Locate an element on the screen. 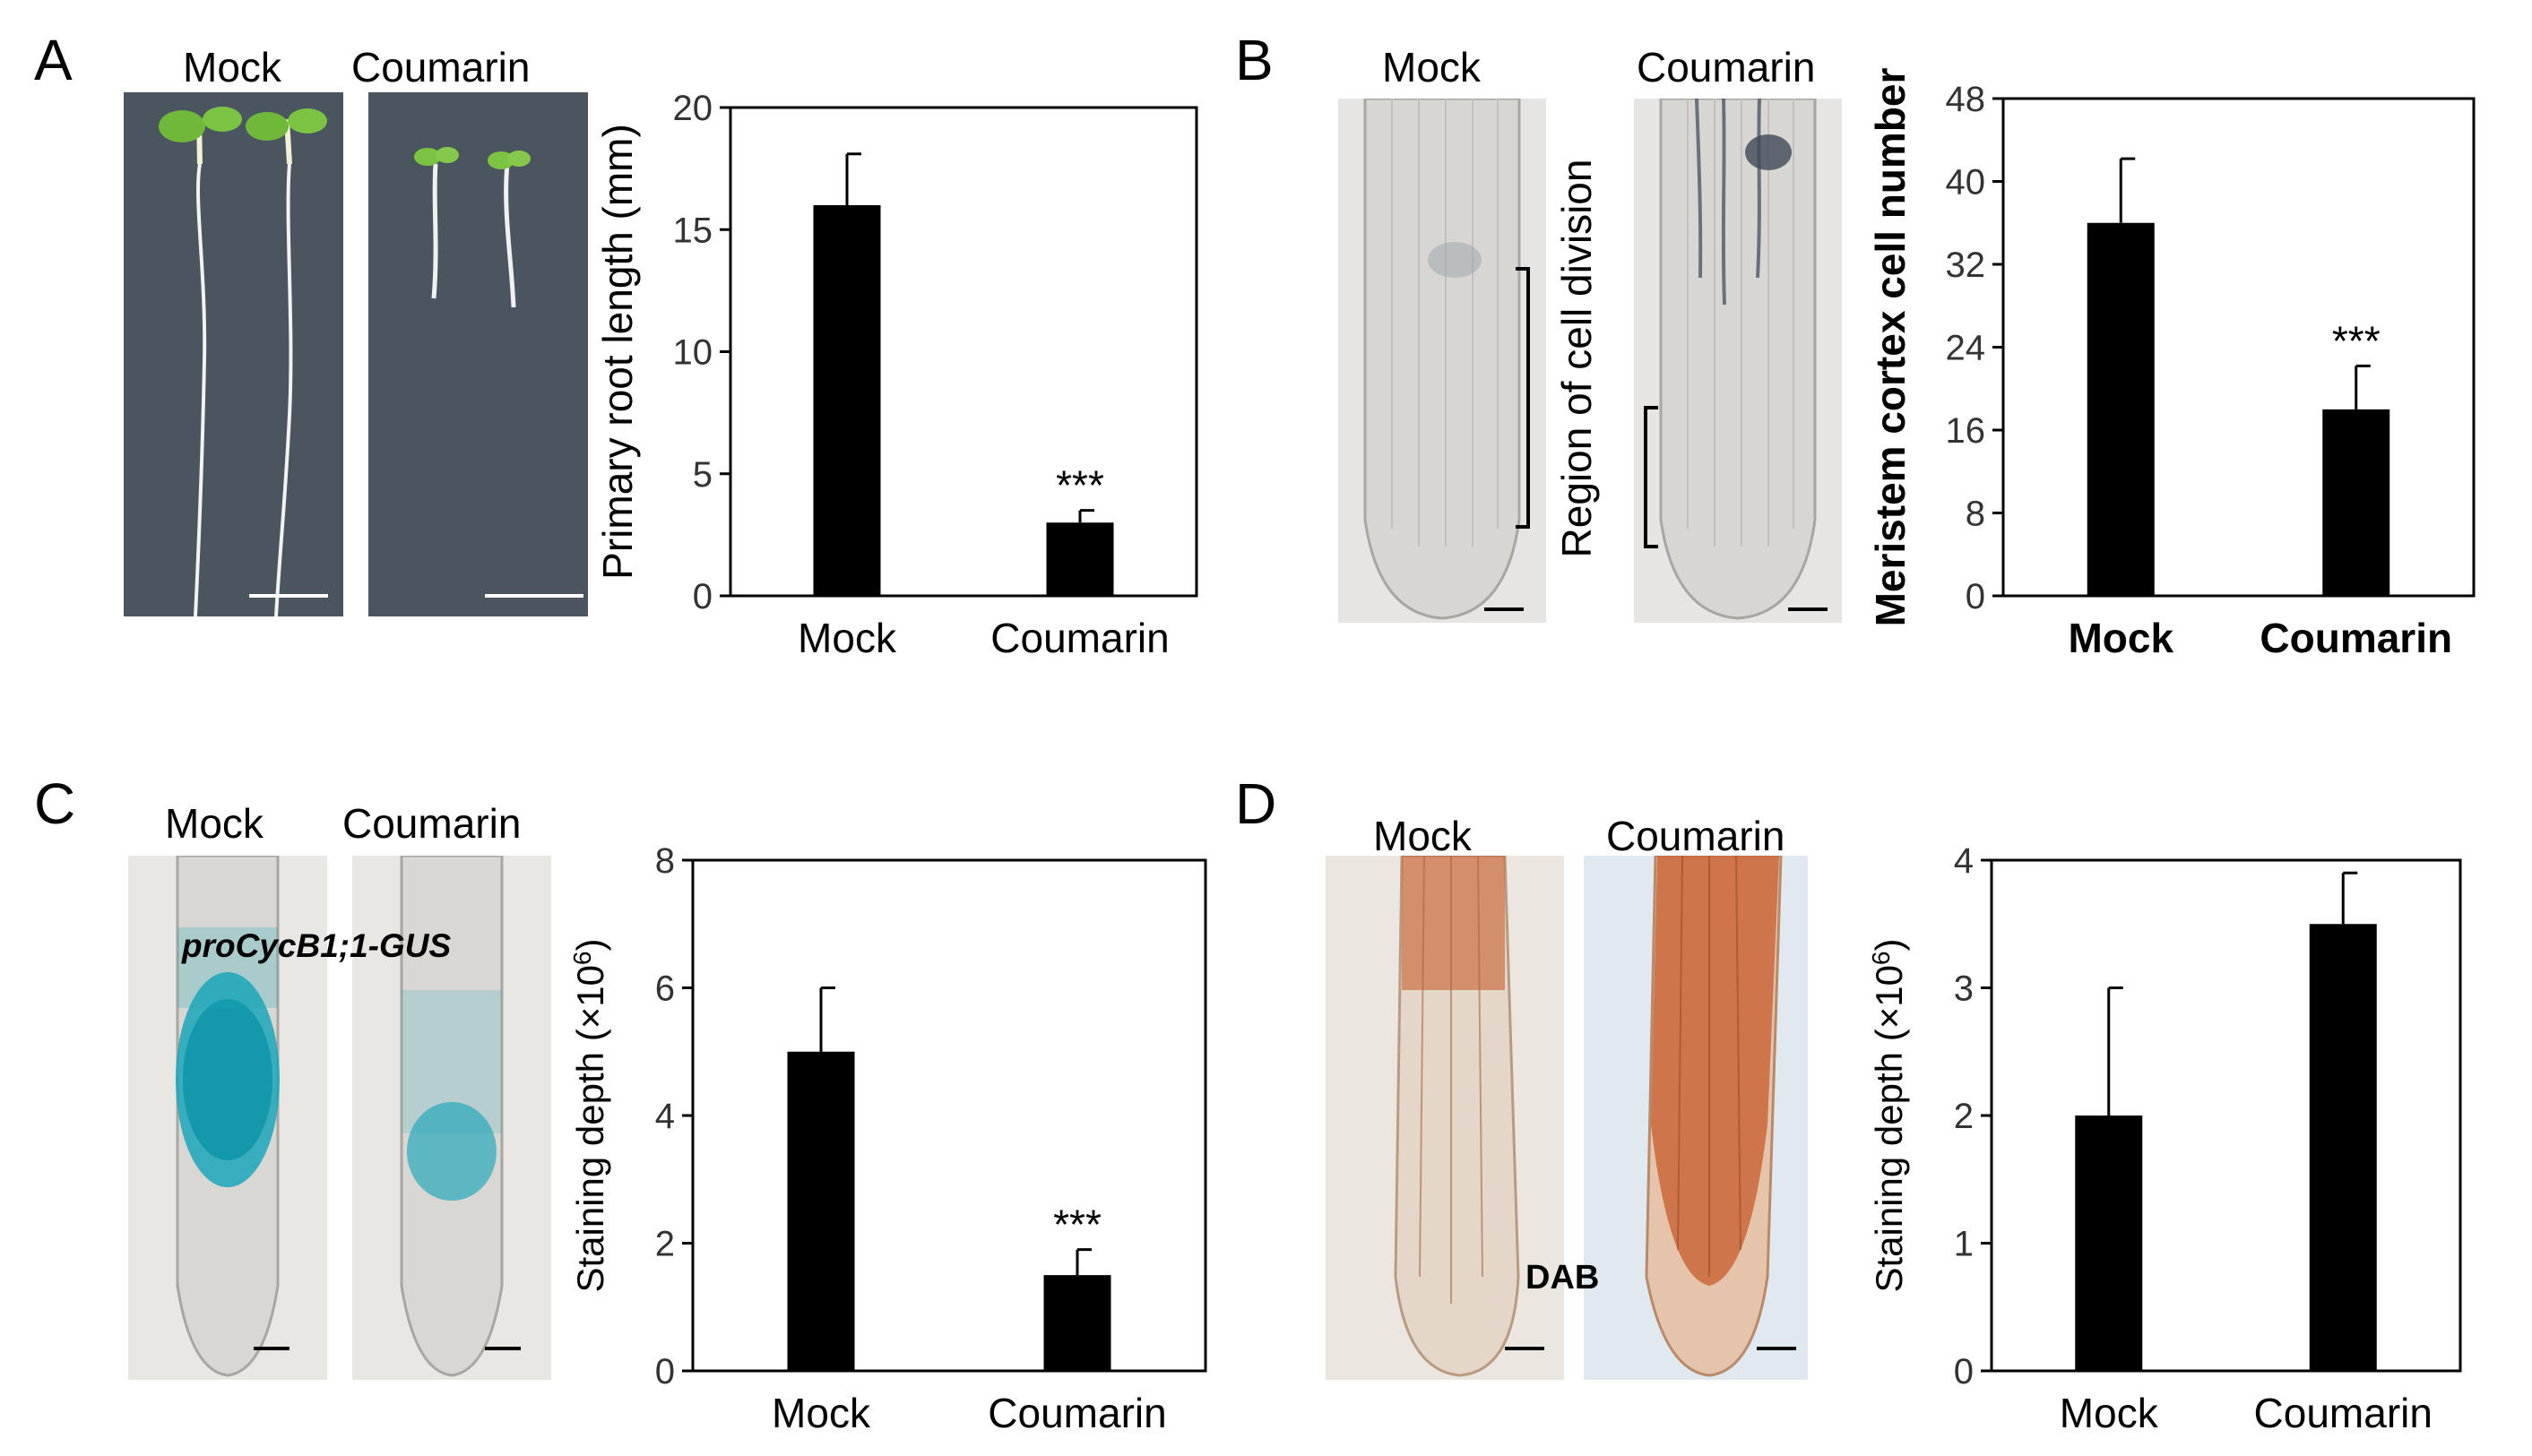 Image resolution: width=2532 pixels, height=1456 pixels. image-label-coumarin-b: Coumarin is located at coordinates (1726, 67).